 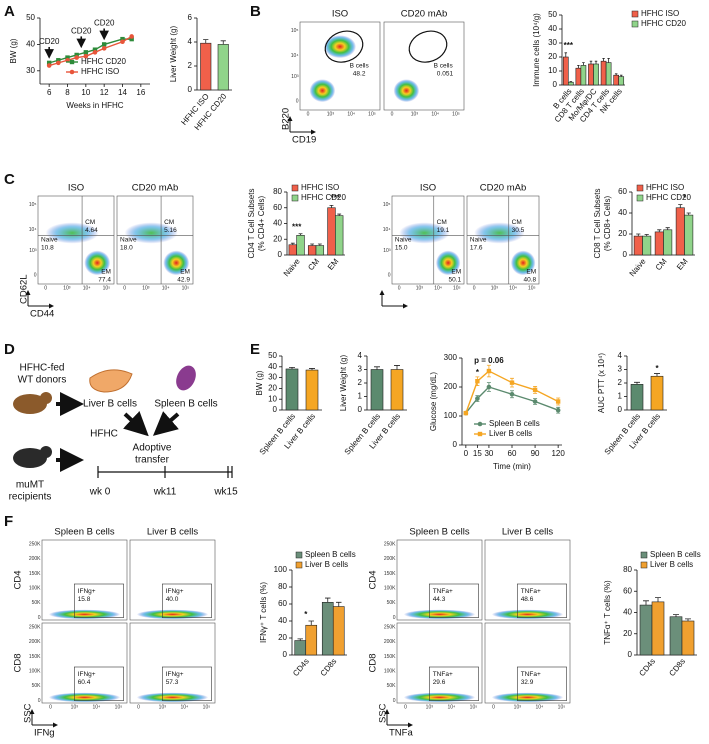 What do you see at coordinates (552, 14) in the screenshot?
I see `y-tick-label: 50` at bounding box center [552, 14].